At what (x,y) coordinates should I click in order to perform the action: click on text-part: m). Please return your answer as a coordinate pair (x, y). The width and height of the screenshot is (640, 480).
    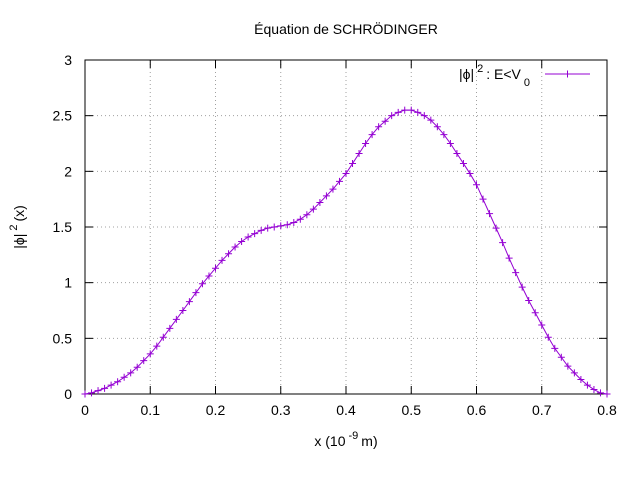
    Looking at the image, I should click on (369, 441).